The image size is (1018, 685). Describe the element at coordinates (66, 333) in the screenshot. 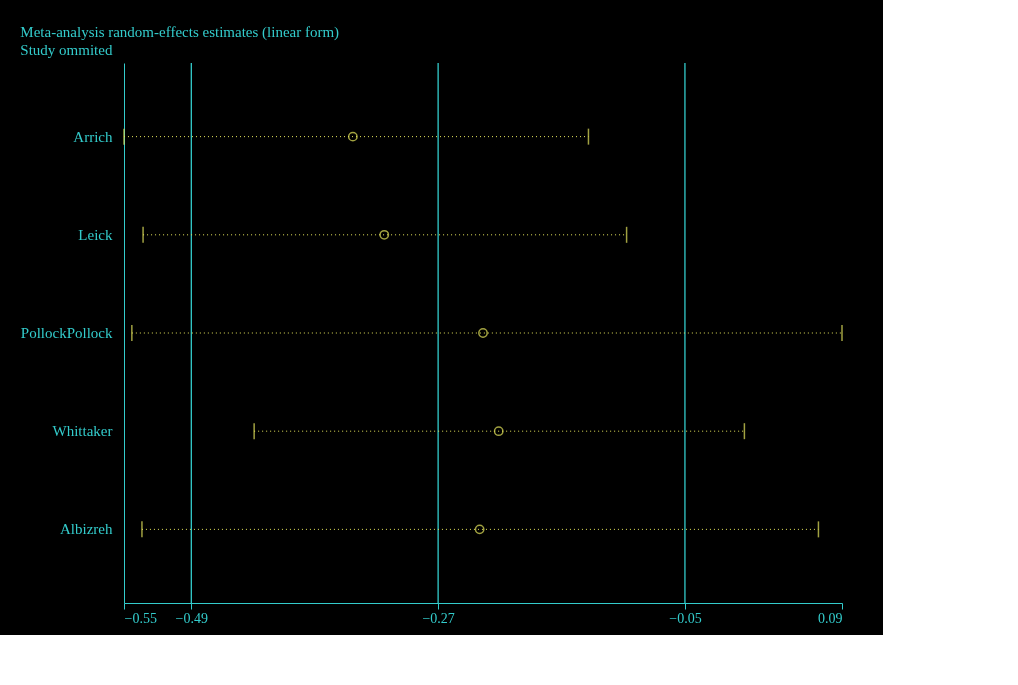

I see `y-tick-label: PollockPollock` at that location.